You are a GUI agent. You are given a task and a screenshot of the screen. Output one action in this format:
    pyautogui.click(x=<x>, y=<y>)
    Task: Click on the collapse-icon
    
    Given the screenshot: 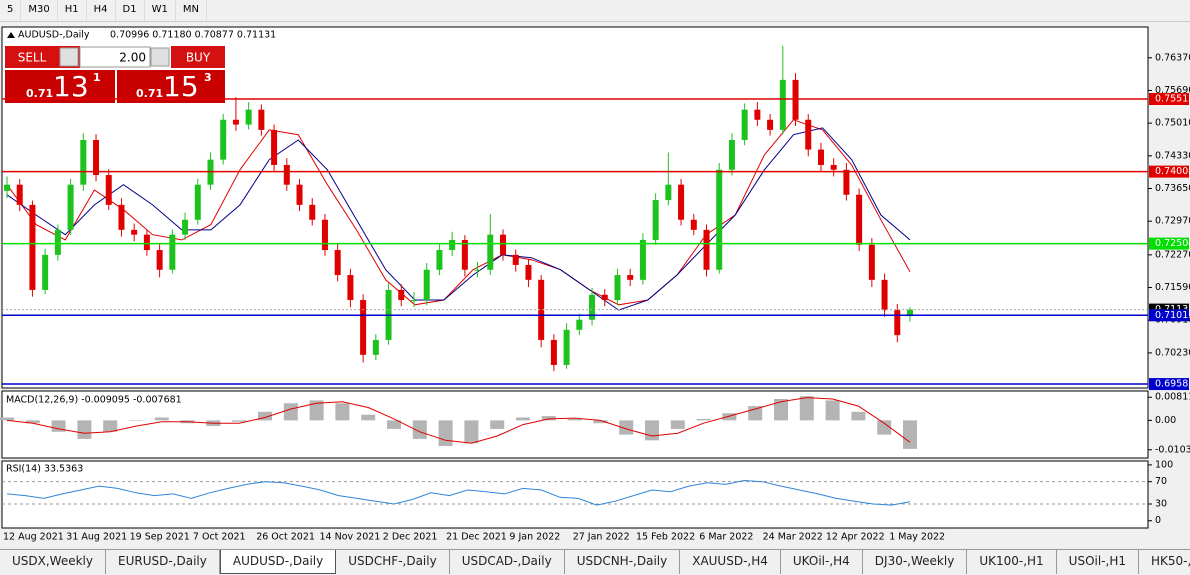 What is the action you would take?
    pyautogui.click(x=11, y=35)
    